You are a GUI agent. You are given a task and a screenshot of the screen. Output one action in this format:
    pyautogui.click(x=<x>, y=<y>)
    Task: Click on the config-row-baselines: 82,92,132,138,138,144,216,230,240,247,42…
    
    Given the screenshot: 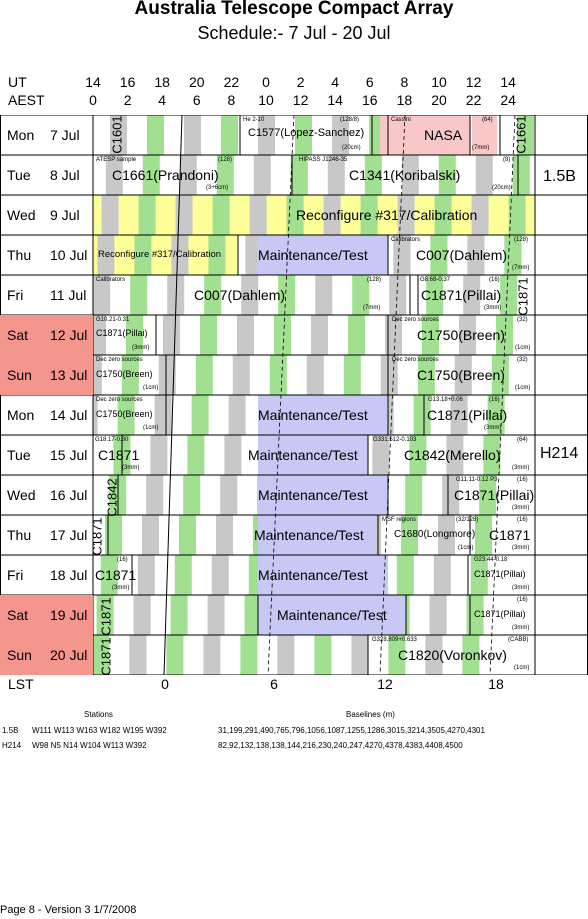 What is the action you would take?
    pyautogui.click(x=340, y=745)
    